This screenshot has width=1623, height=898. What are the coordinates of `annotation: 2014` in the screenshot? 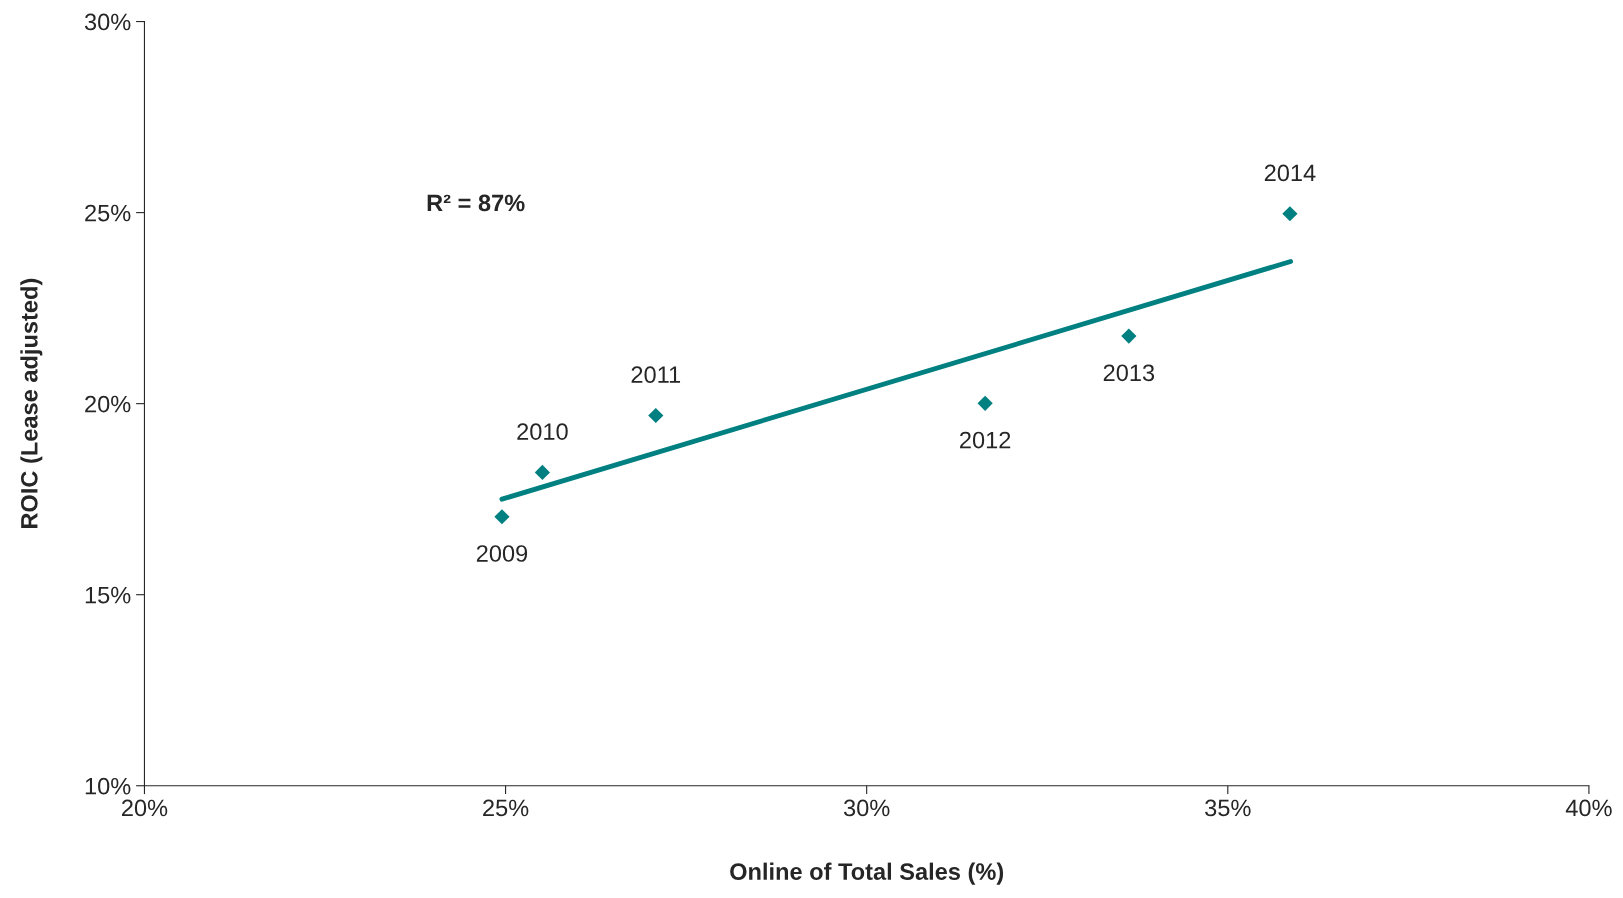 It's located at (1290, 173).